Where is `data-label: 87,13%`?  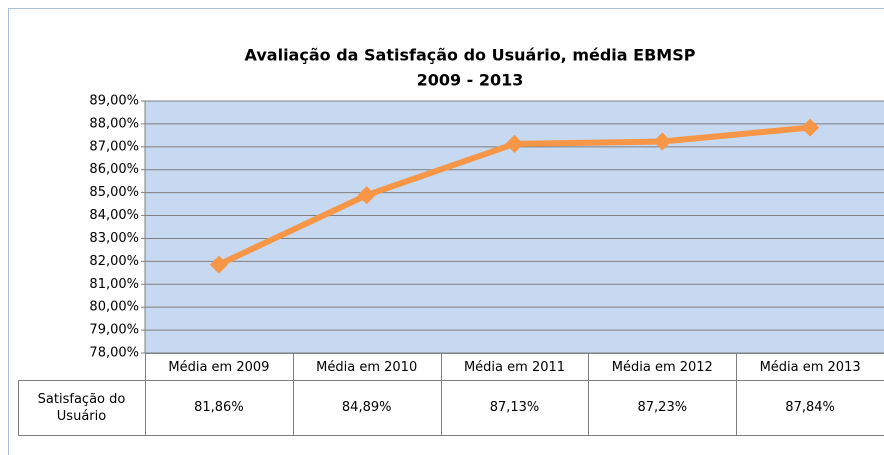
data-label: 87,13% is located at coordinates (515, 407).